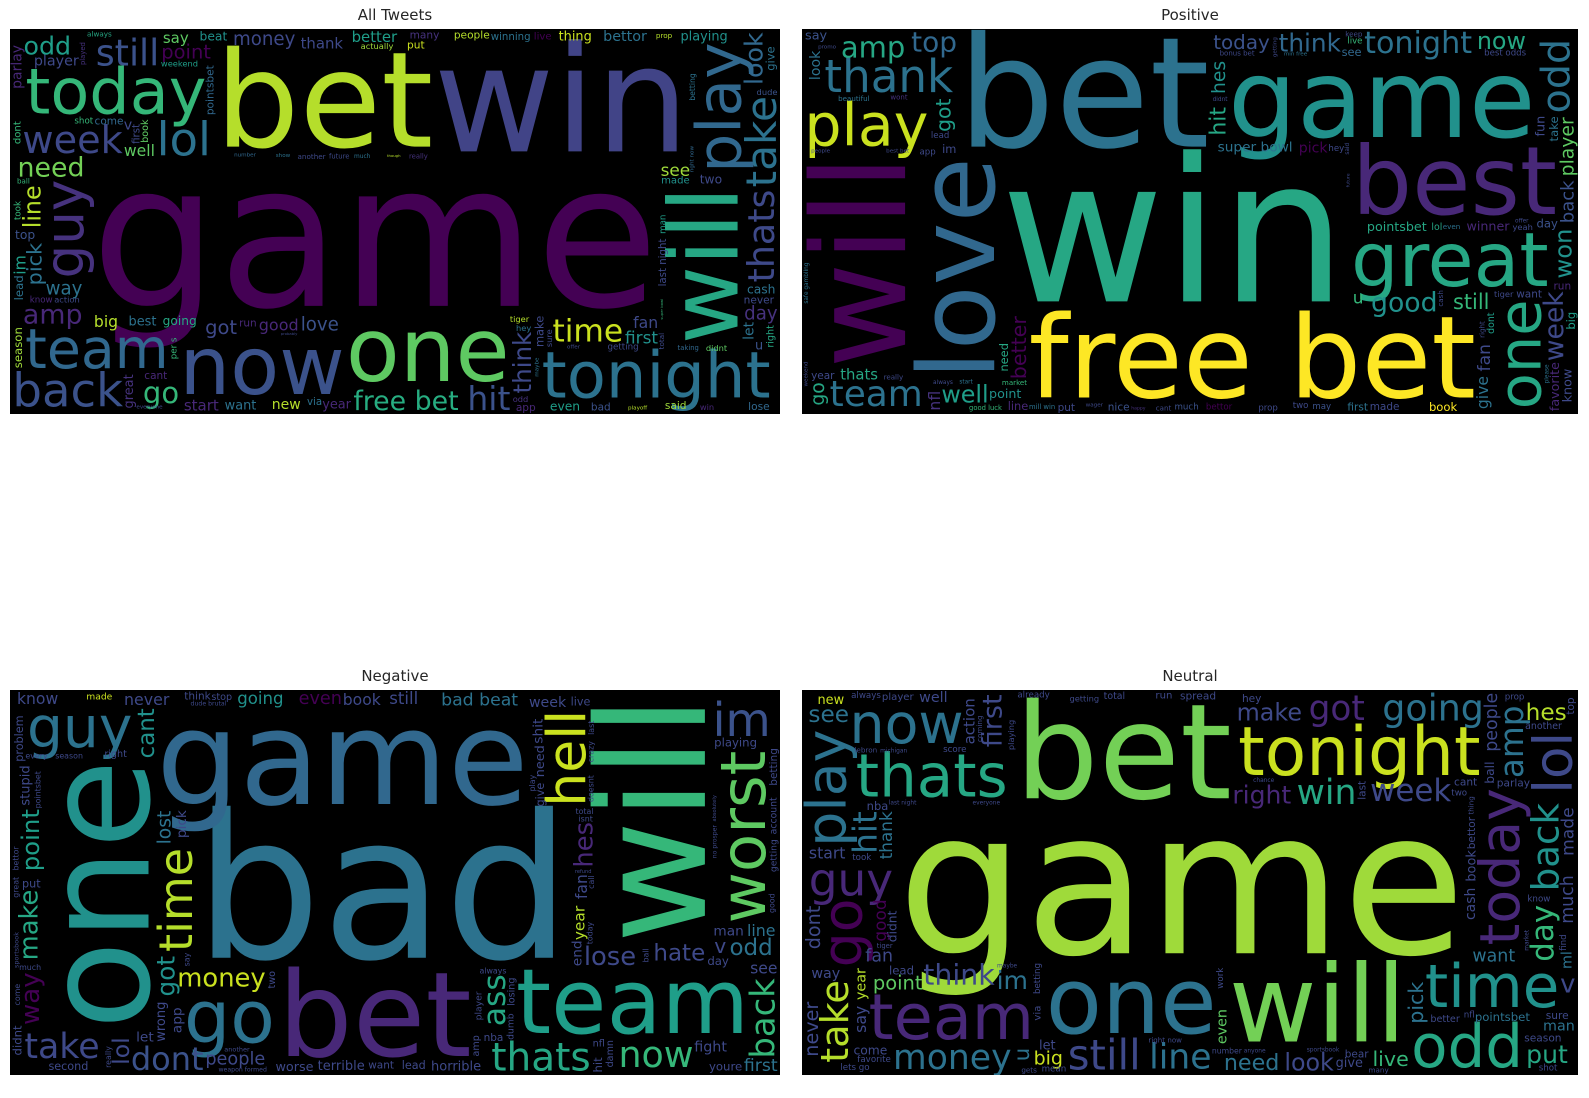  What do you see at coordinates (774, 767) in the screenshot?
I see `word-betting: betting` at bounding box center [774, 767].